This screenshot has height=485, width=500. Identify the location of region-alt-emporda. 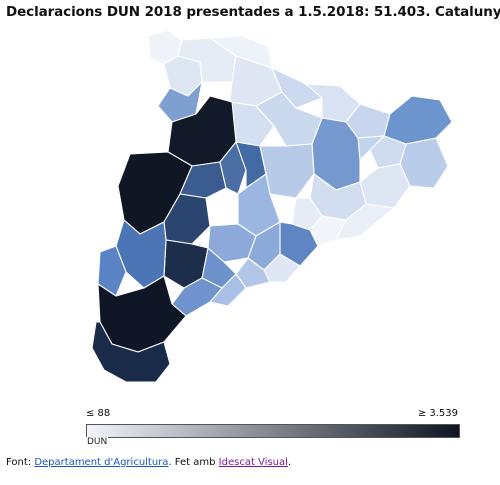
(418, 120).